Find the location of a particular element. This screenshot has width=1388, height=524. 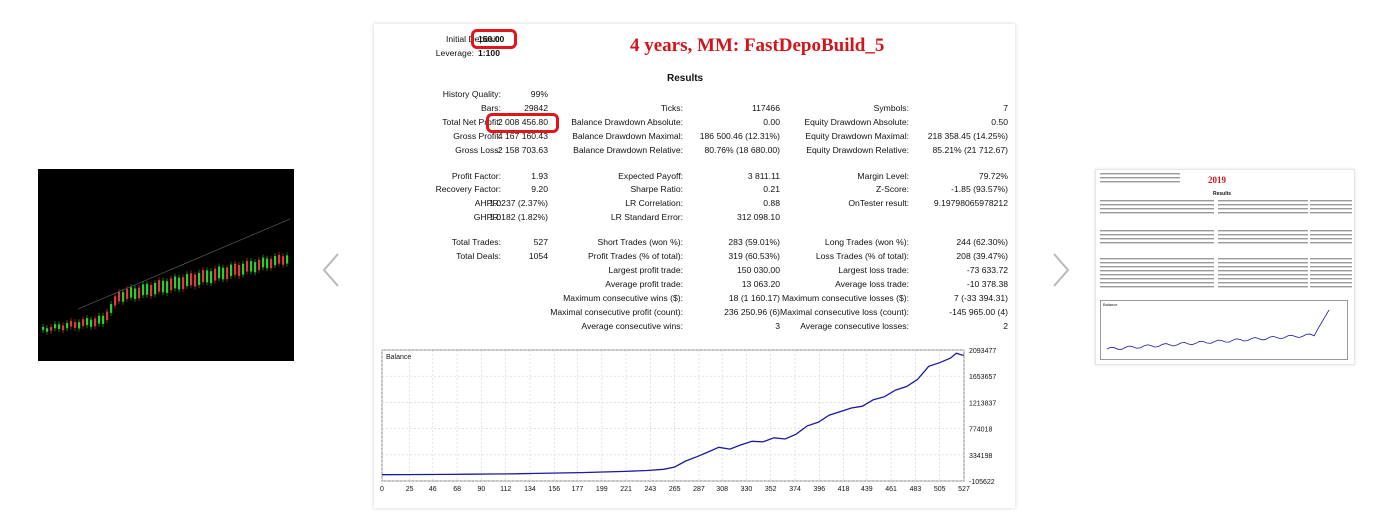

prev-arrow-icon is located at coordinates (332, 270).